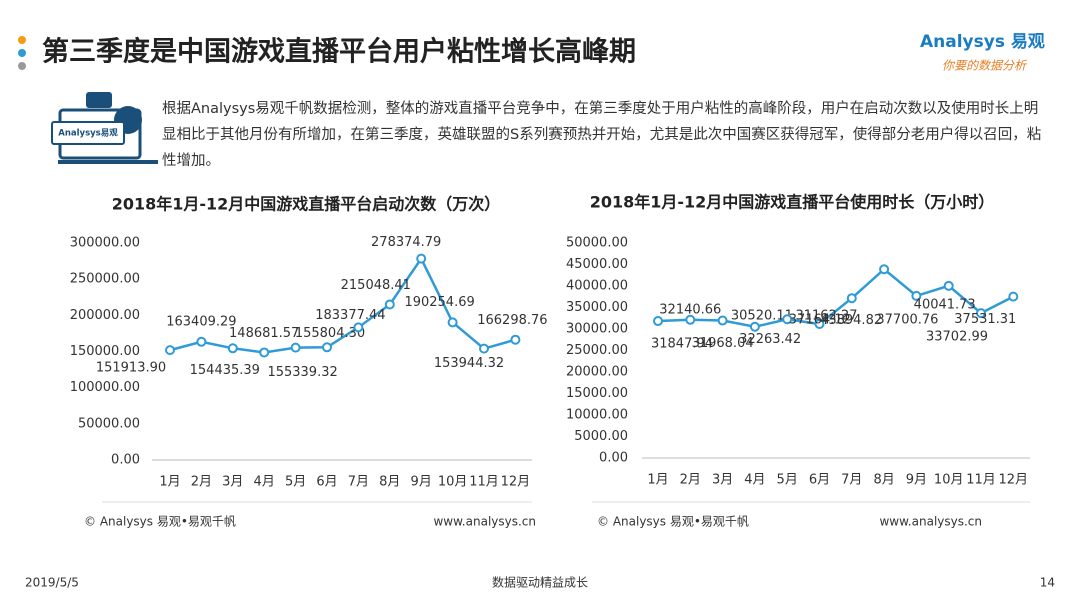 This screenshot has width=1080, height=607. Describe the element at coordinates (682, 344) in the screenshot. I see `data-label: 31847.94` at that location.